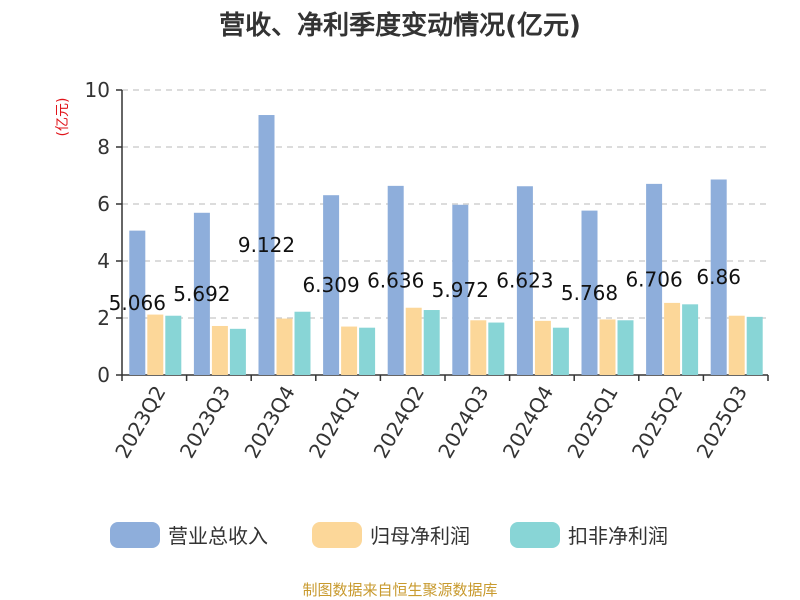  I want to click on data-label-2025Q3: 6.86, so click(718, 277).